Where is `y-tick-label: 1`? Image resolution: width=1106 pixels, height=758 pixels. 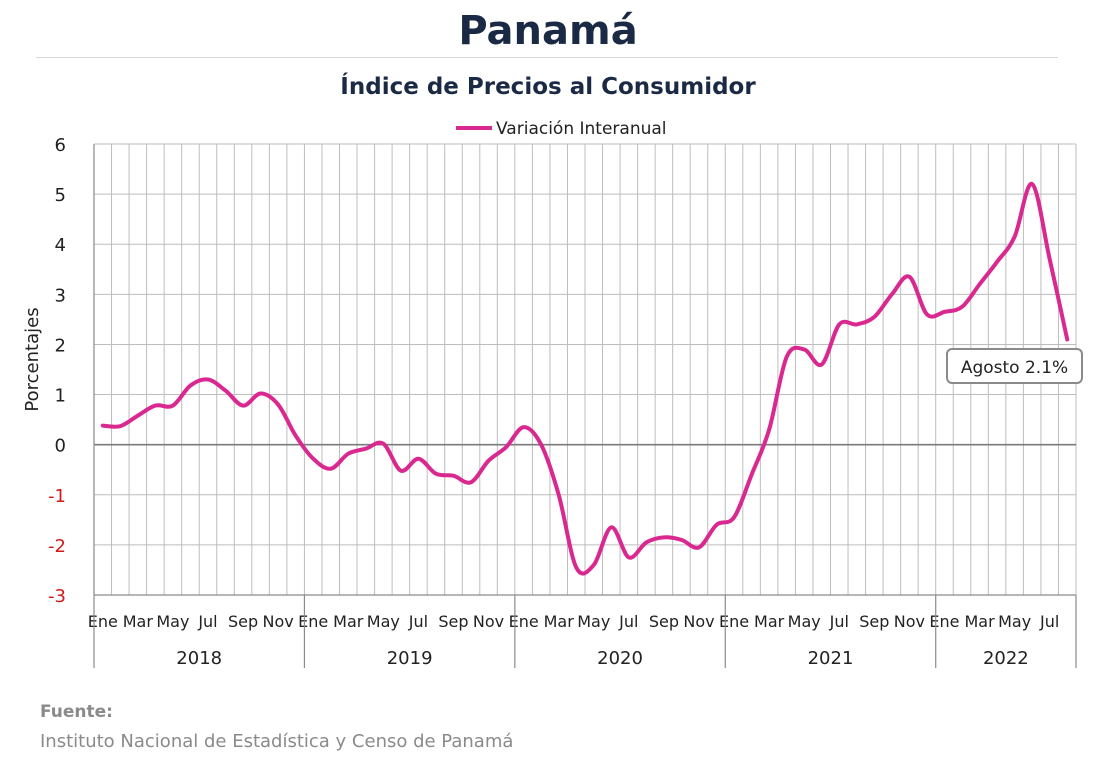
y-tick-label: 1 is located at coordinates (60, 396).